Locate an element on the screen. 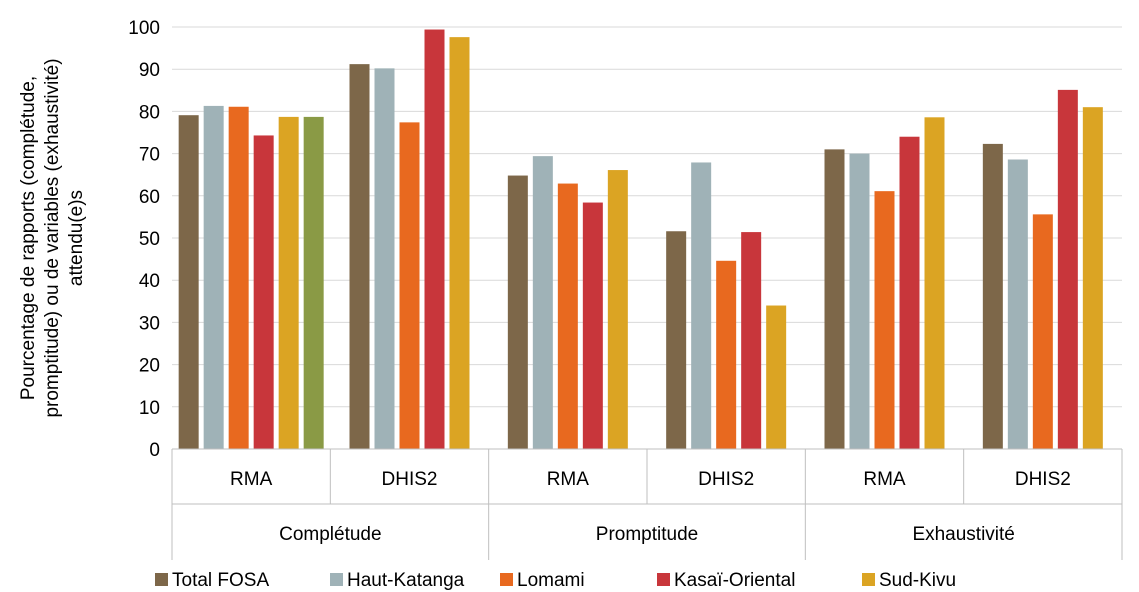 The height and width of the screenshot is (592, 1139). y-axis-label-line: Pourcentage de rapports (complétude, is located at coordinates (28, 238).